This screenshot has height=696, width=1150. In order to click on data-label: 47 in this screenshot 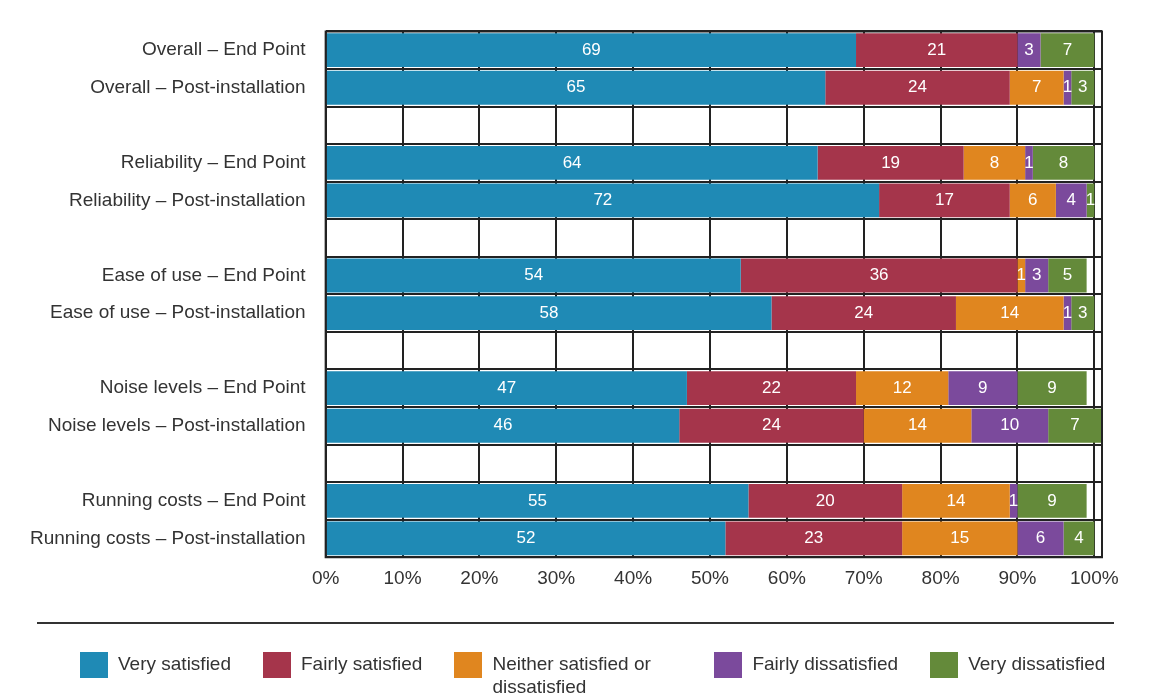, I will do `click(507, 387)`.